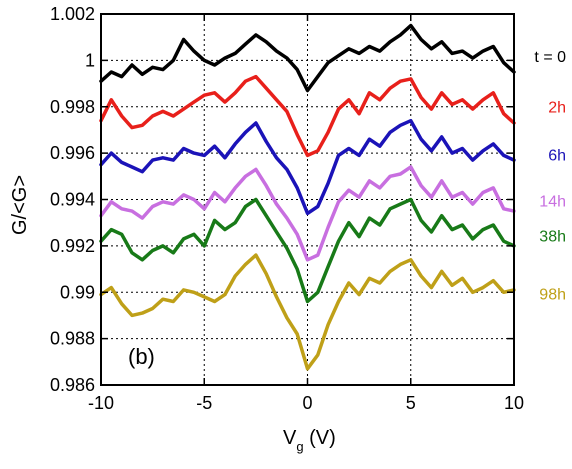  Describe the element at coordinates (552, 201) in the screenshot. I see `series-label: 14h` at that location.